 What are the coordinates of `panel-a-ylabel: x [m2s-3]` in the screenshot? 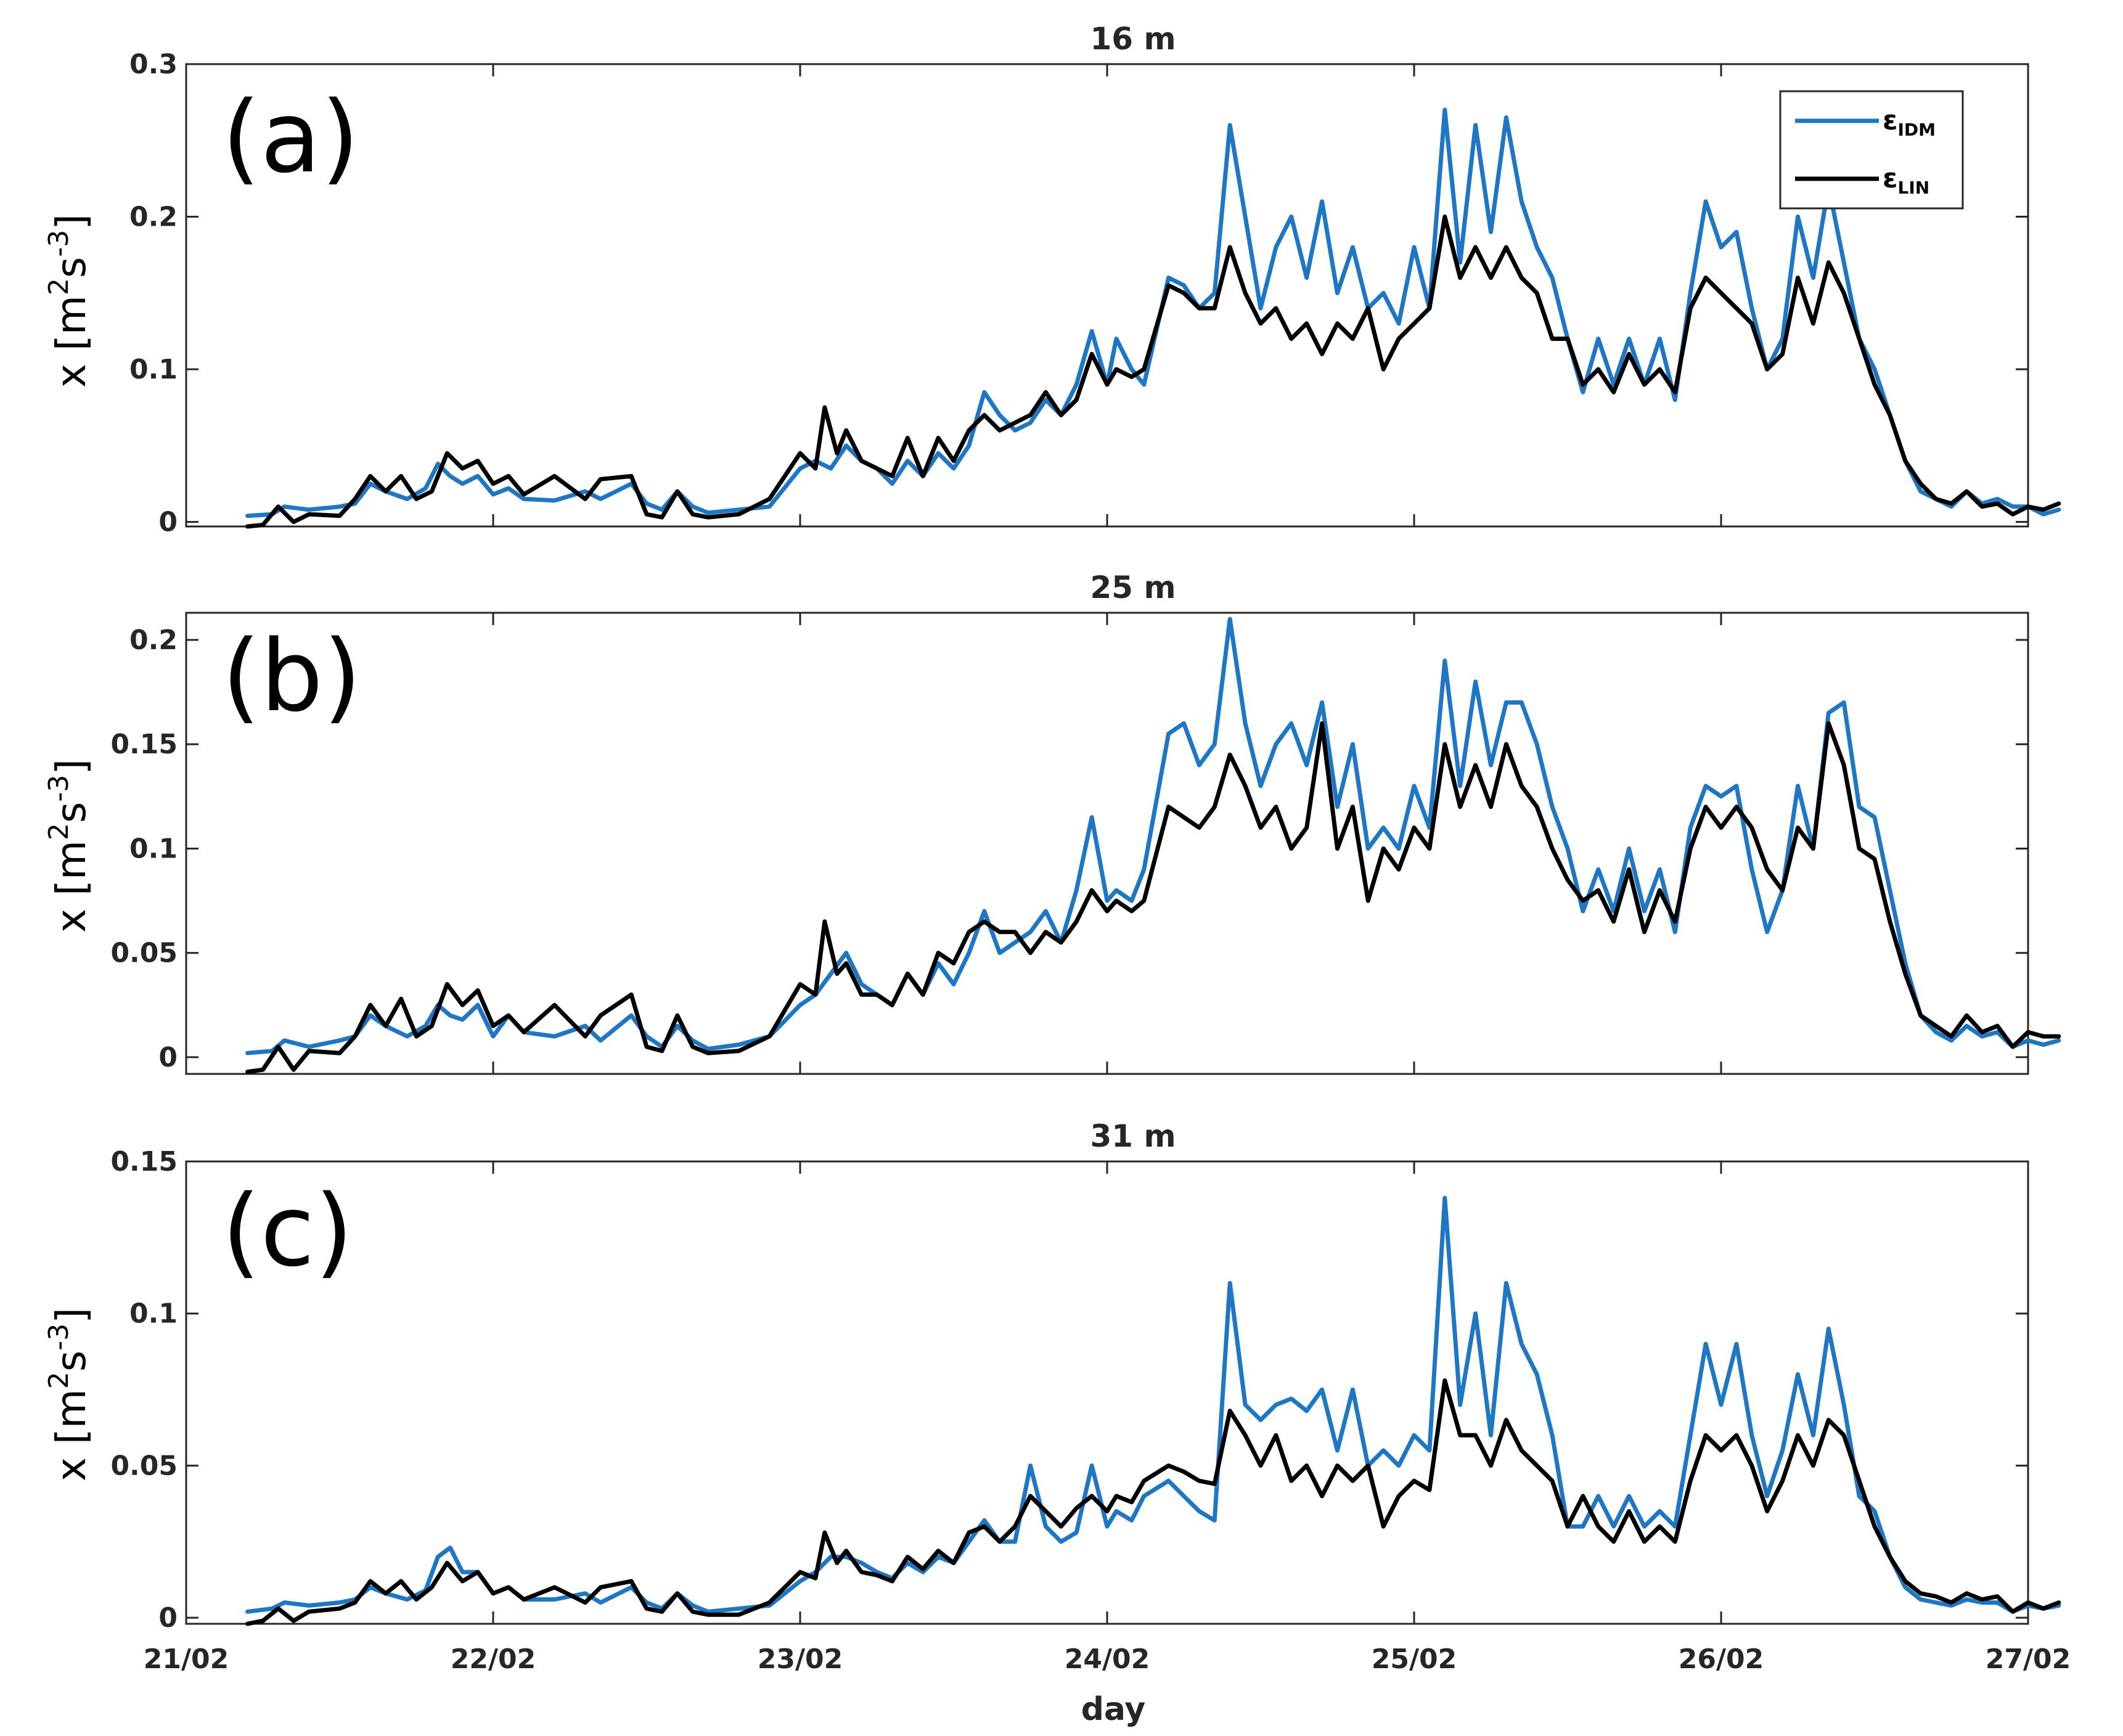 It's located at (69, 301).